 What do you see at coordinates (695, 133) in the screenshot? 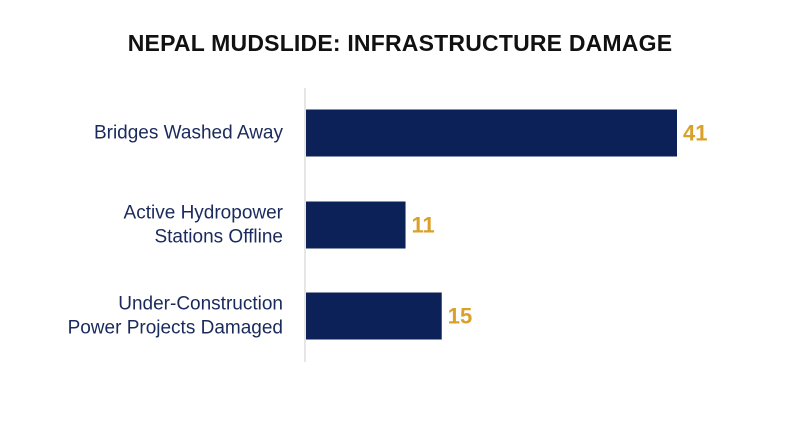
I see `bar-value-label: 41` at bounding box center [695, 133].